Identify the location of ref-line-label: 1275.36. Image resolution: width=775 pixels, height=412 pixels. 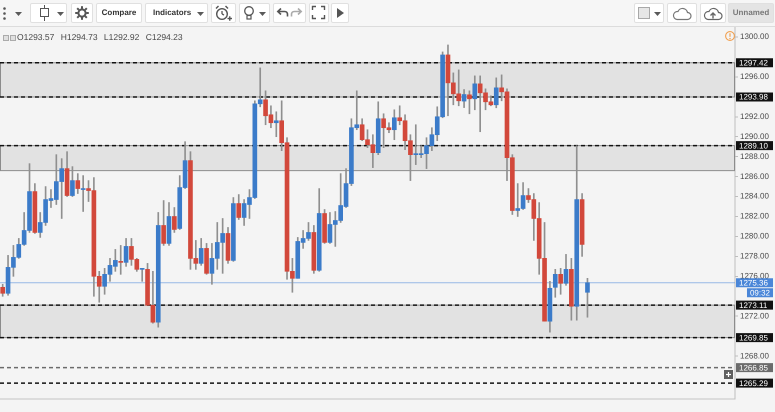
(753, 283).